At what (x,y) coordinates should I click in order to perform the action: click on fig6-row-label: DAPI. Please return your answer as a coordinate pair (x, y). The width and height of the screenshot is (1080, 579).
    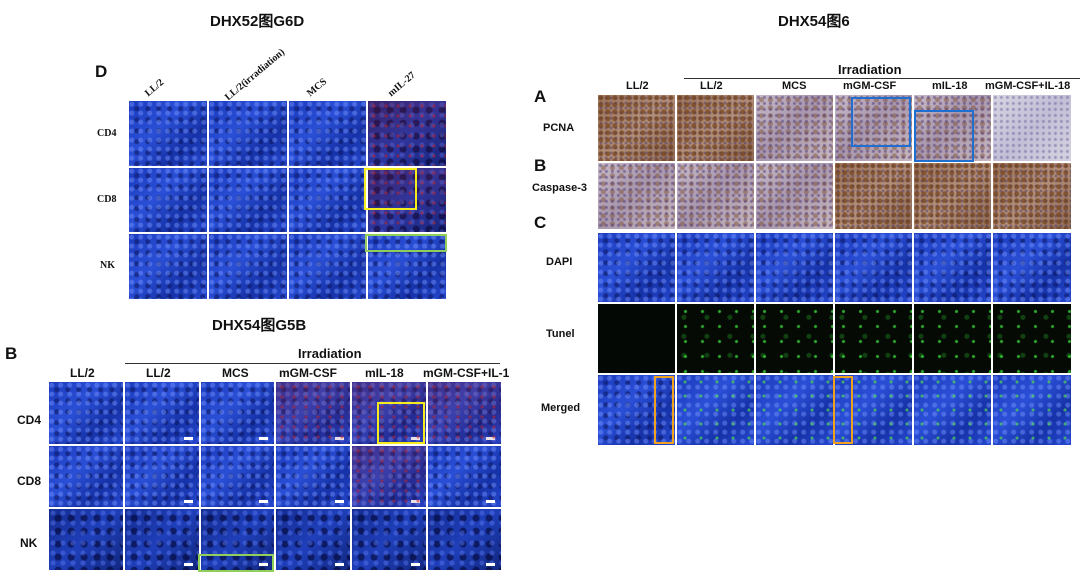
    Looking at the image, I should click on (559, 262).